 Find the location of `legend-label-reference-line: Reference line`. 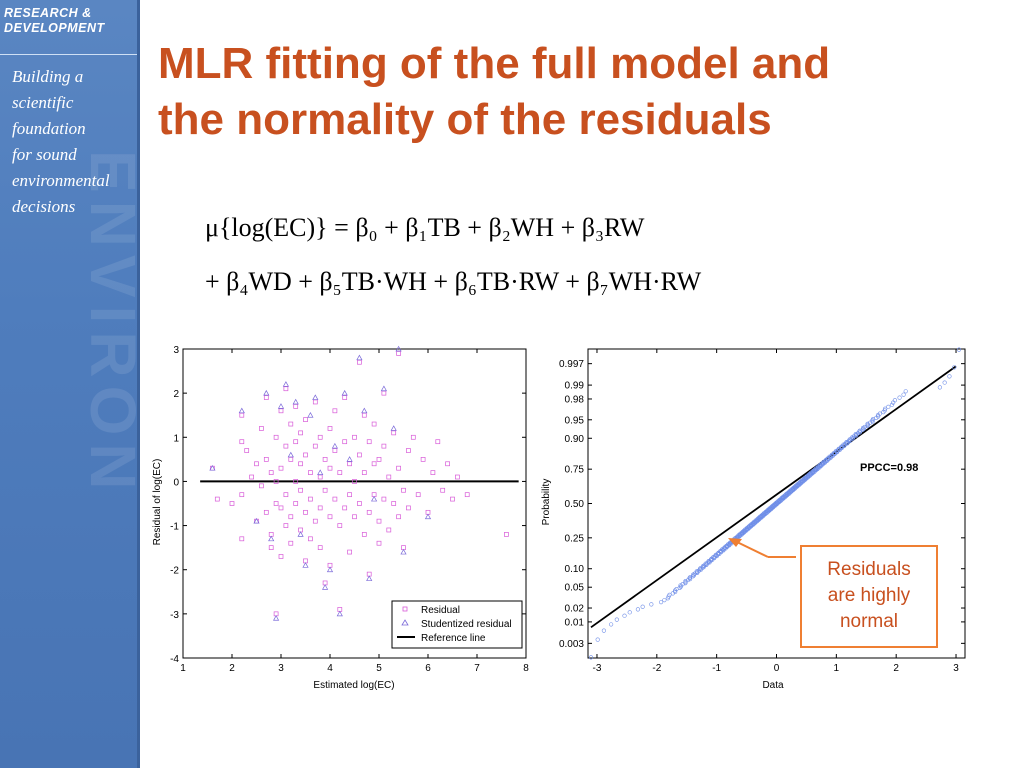

legend-label-reference-line: Reference line is located at coordinates (453, 638).